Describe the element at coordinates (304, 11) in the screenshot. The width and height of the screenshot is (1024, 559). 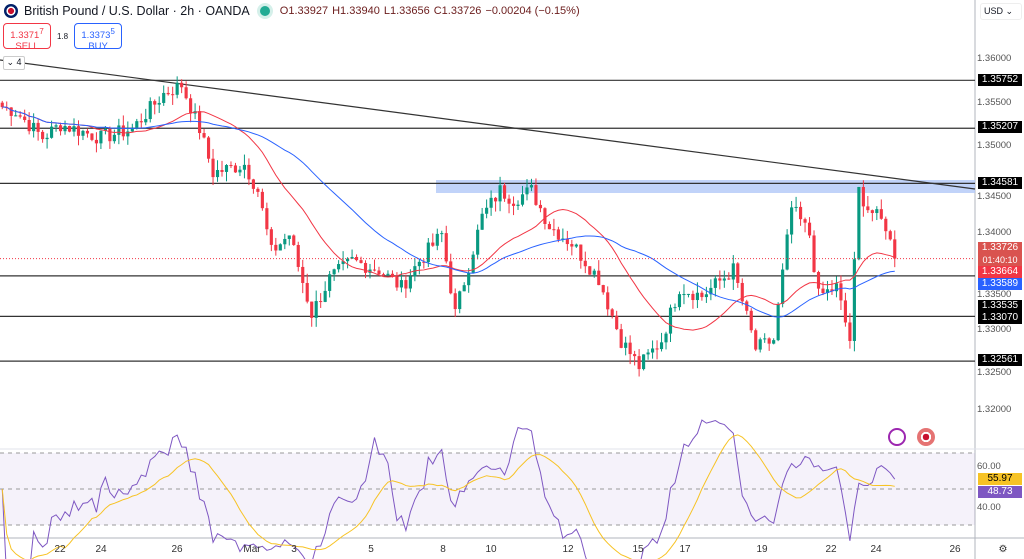
I see `open-value: O1.33927` at that location.